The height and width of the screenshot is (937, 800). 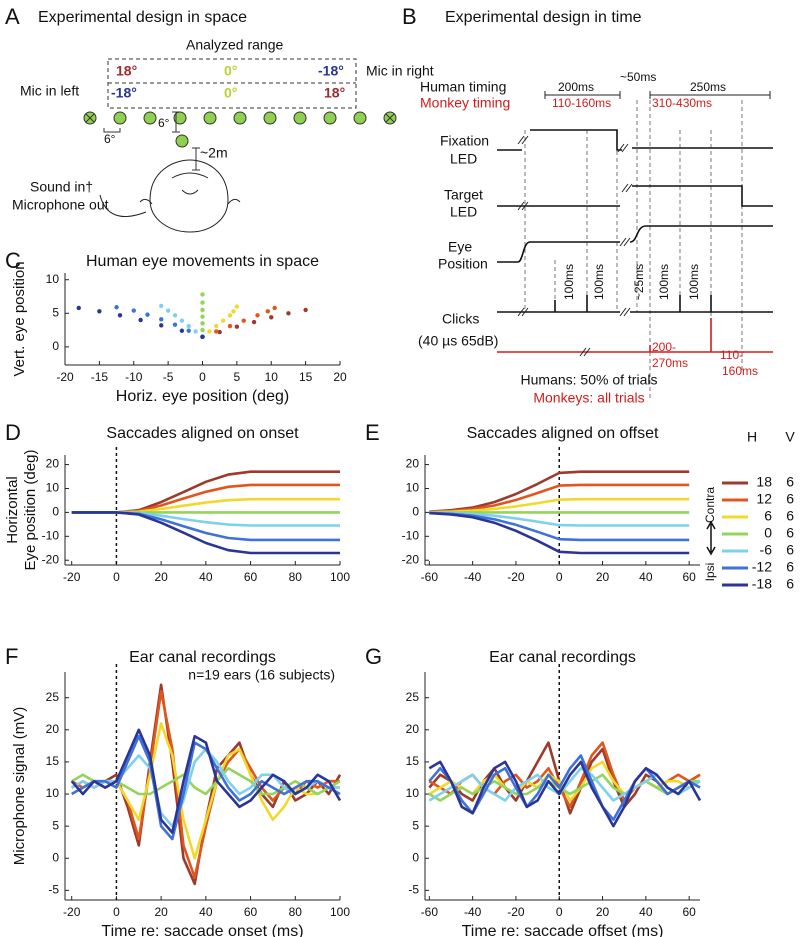 I want to click on legend-label: -18, so click(x=762, y=584).